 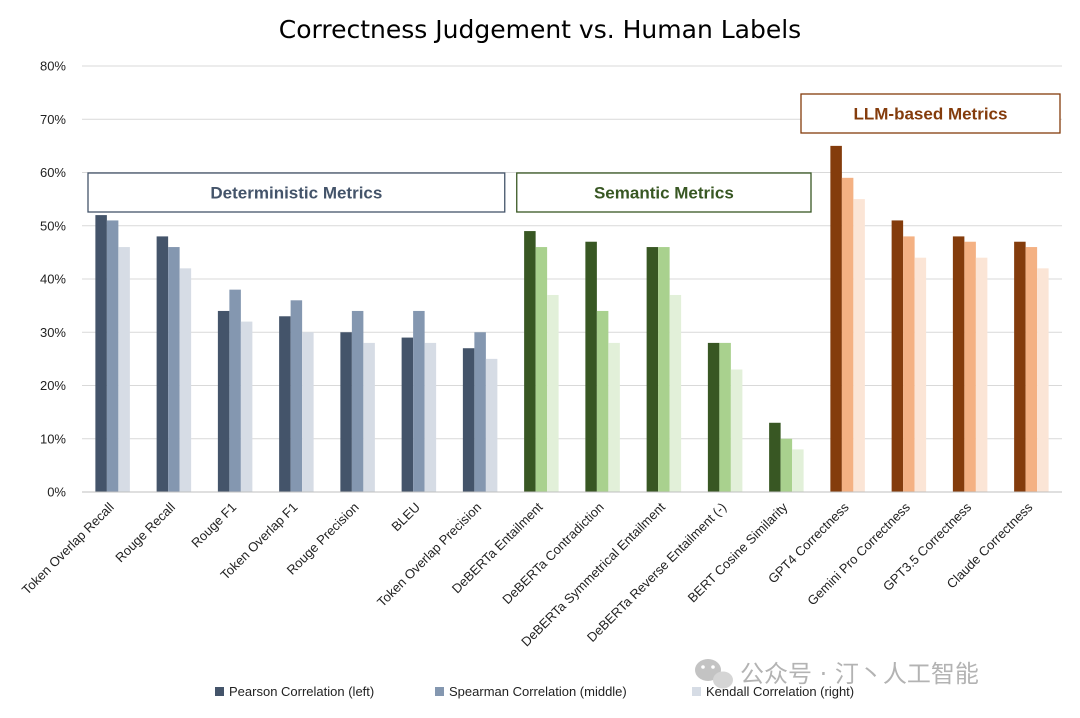 I want to click on watermark: 公众号 · 汀丶人工智能, so click(x=837, y=674).